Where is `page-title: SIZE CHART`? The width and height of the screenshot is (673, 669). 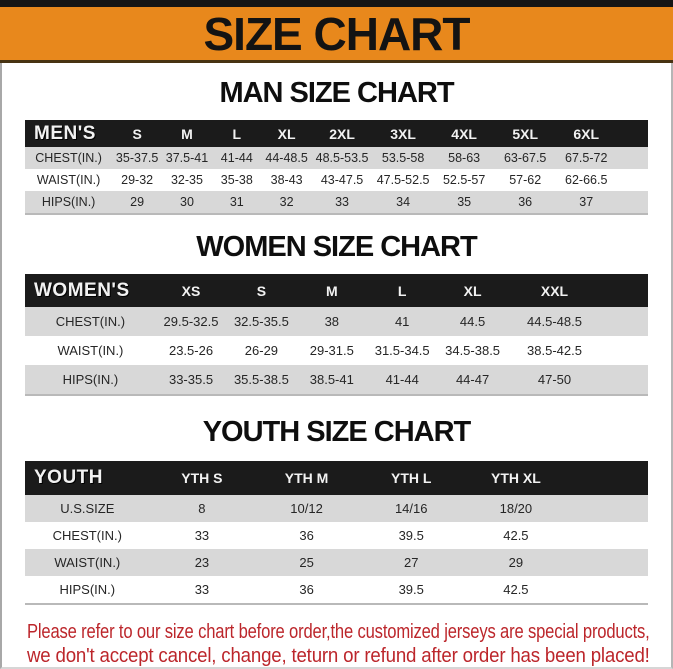
page-title: SIZE CHART is located at coordinates (337, 33).